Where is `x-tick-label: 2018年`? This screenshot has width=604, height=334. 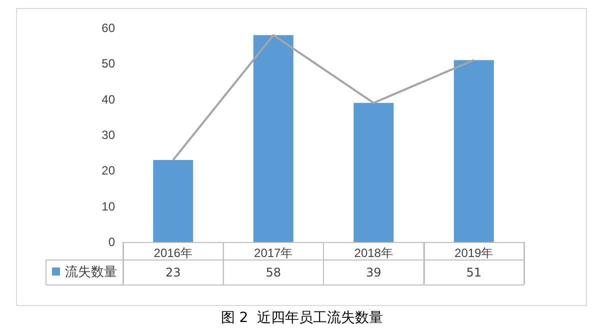
x-tick-label: 2018年 is located at coordinates (373, 253).